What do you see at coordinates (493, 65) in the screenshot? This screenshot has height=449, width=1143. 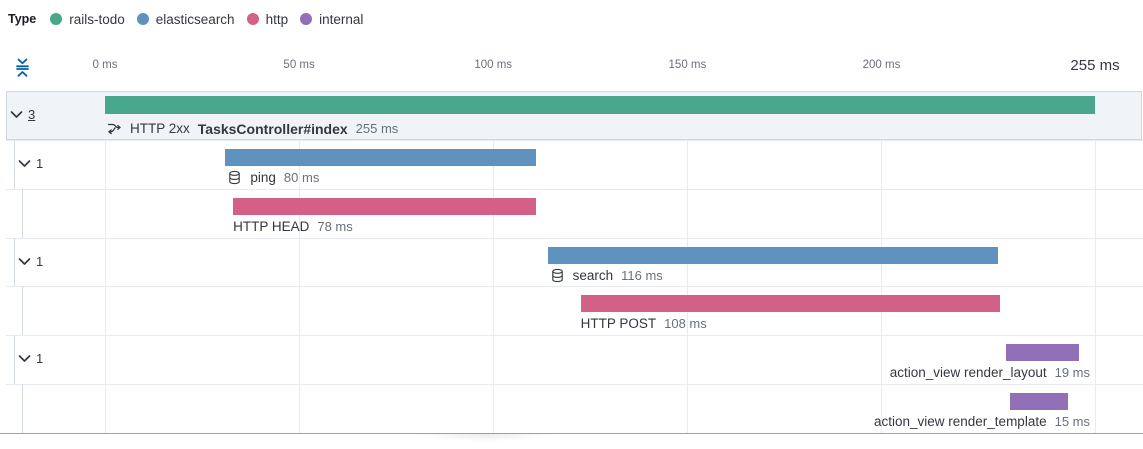 I see `axis-tick-label: 100 ms` at bounding box center [493, 65].